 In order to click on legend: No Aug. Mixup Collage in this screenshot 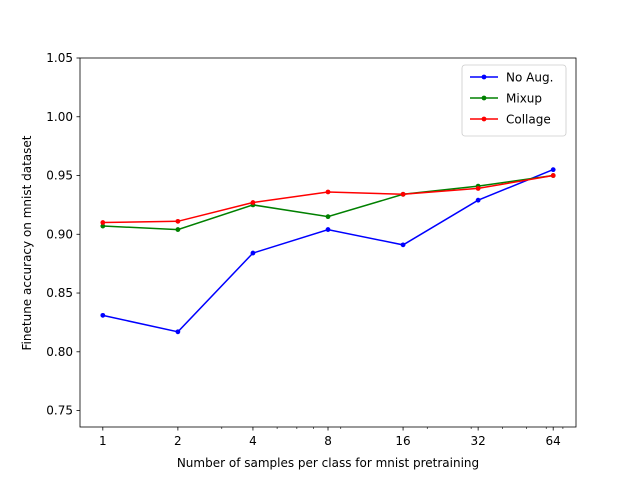, I will do `click(514, 100)`.